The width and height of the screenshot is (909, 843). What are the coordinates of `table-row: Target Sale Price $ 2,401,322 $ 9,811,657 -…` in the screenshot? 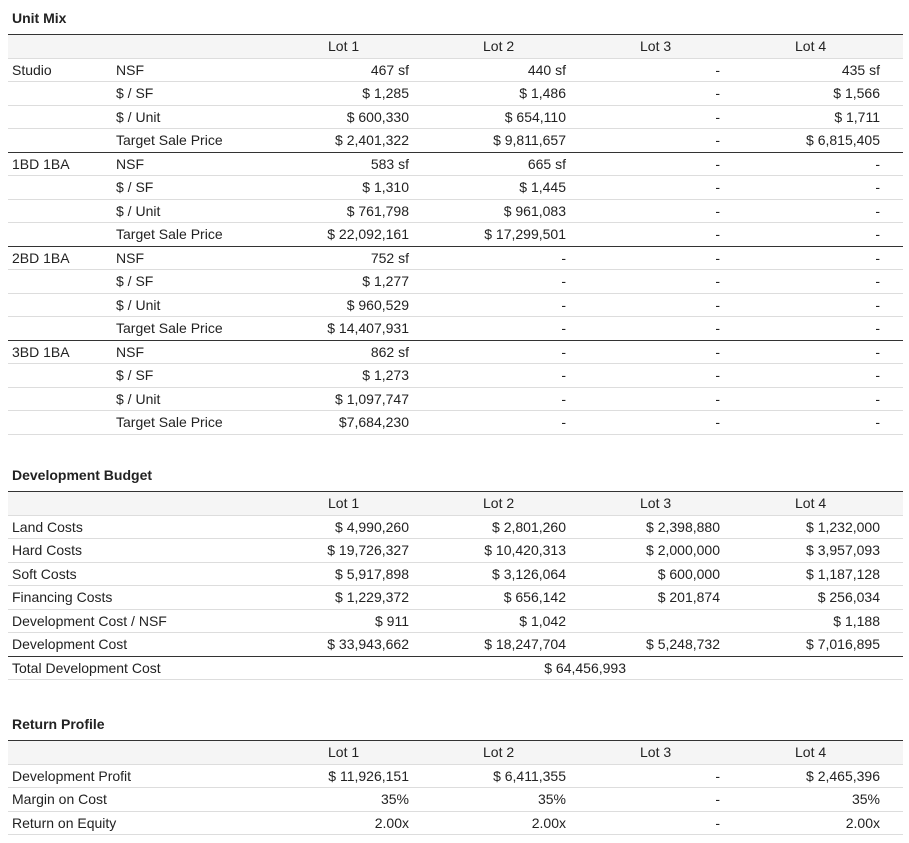 It's located at (455, 141).